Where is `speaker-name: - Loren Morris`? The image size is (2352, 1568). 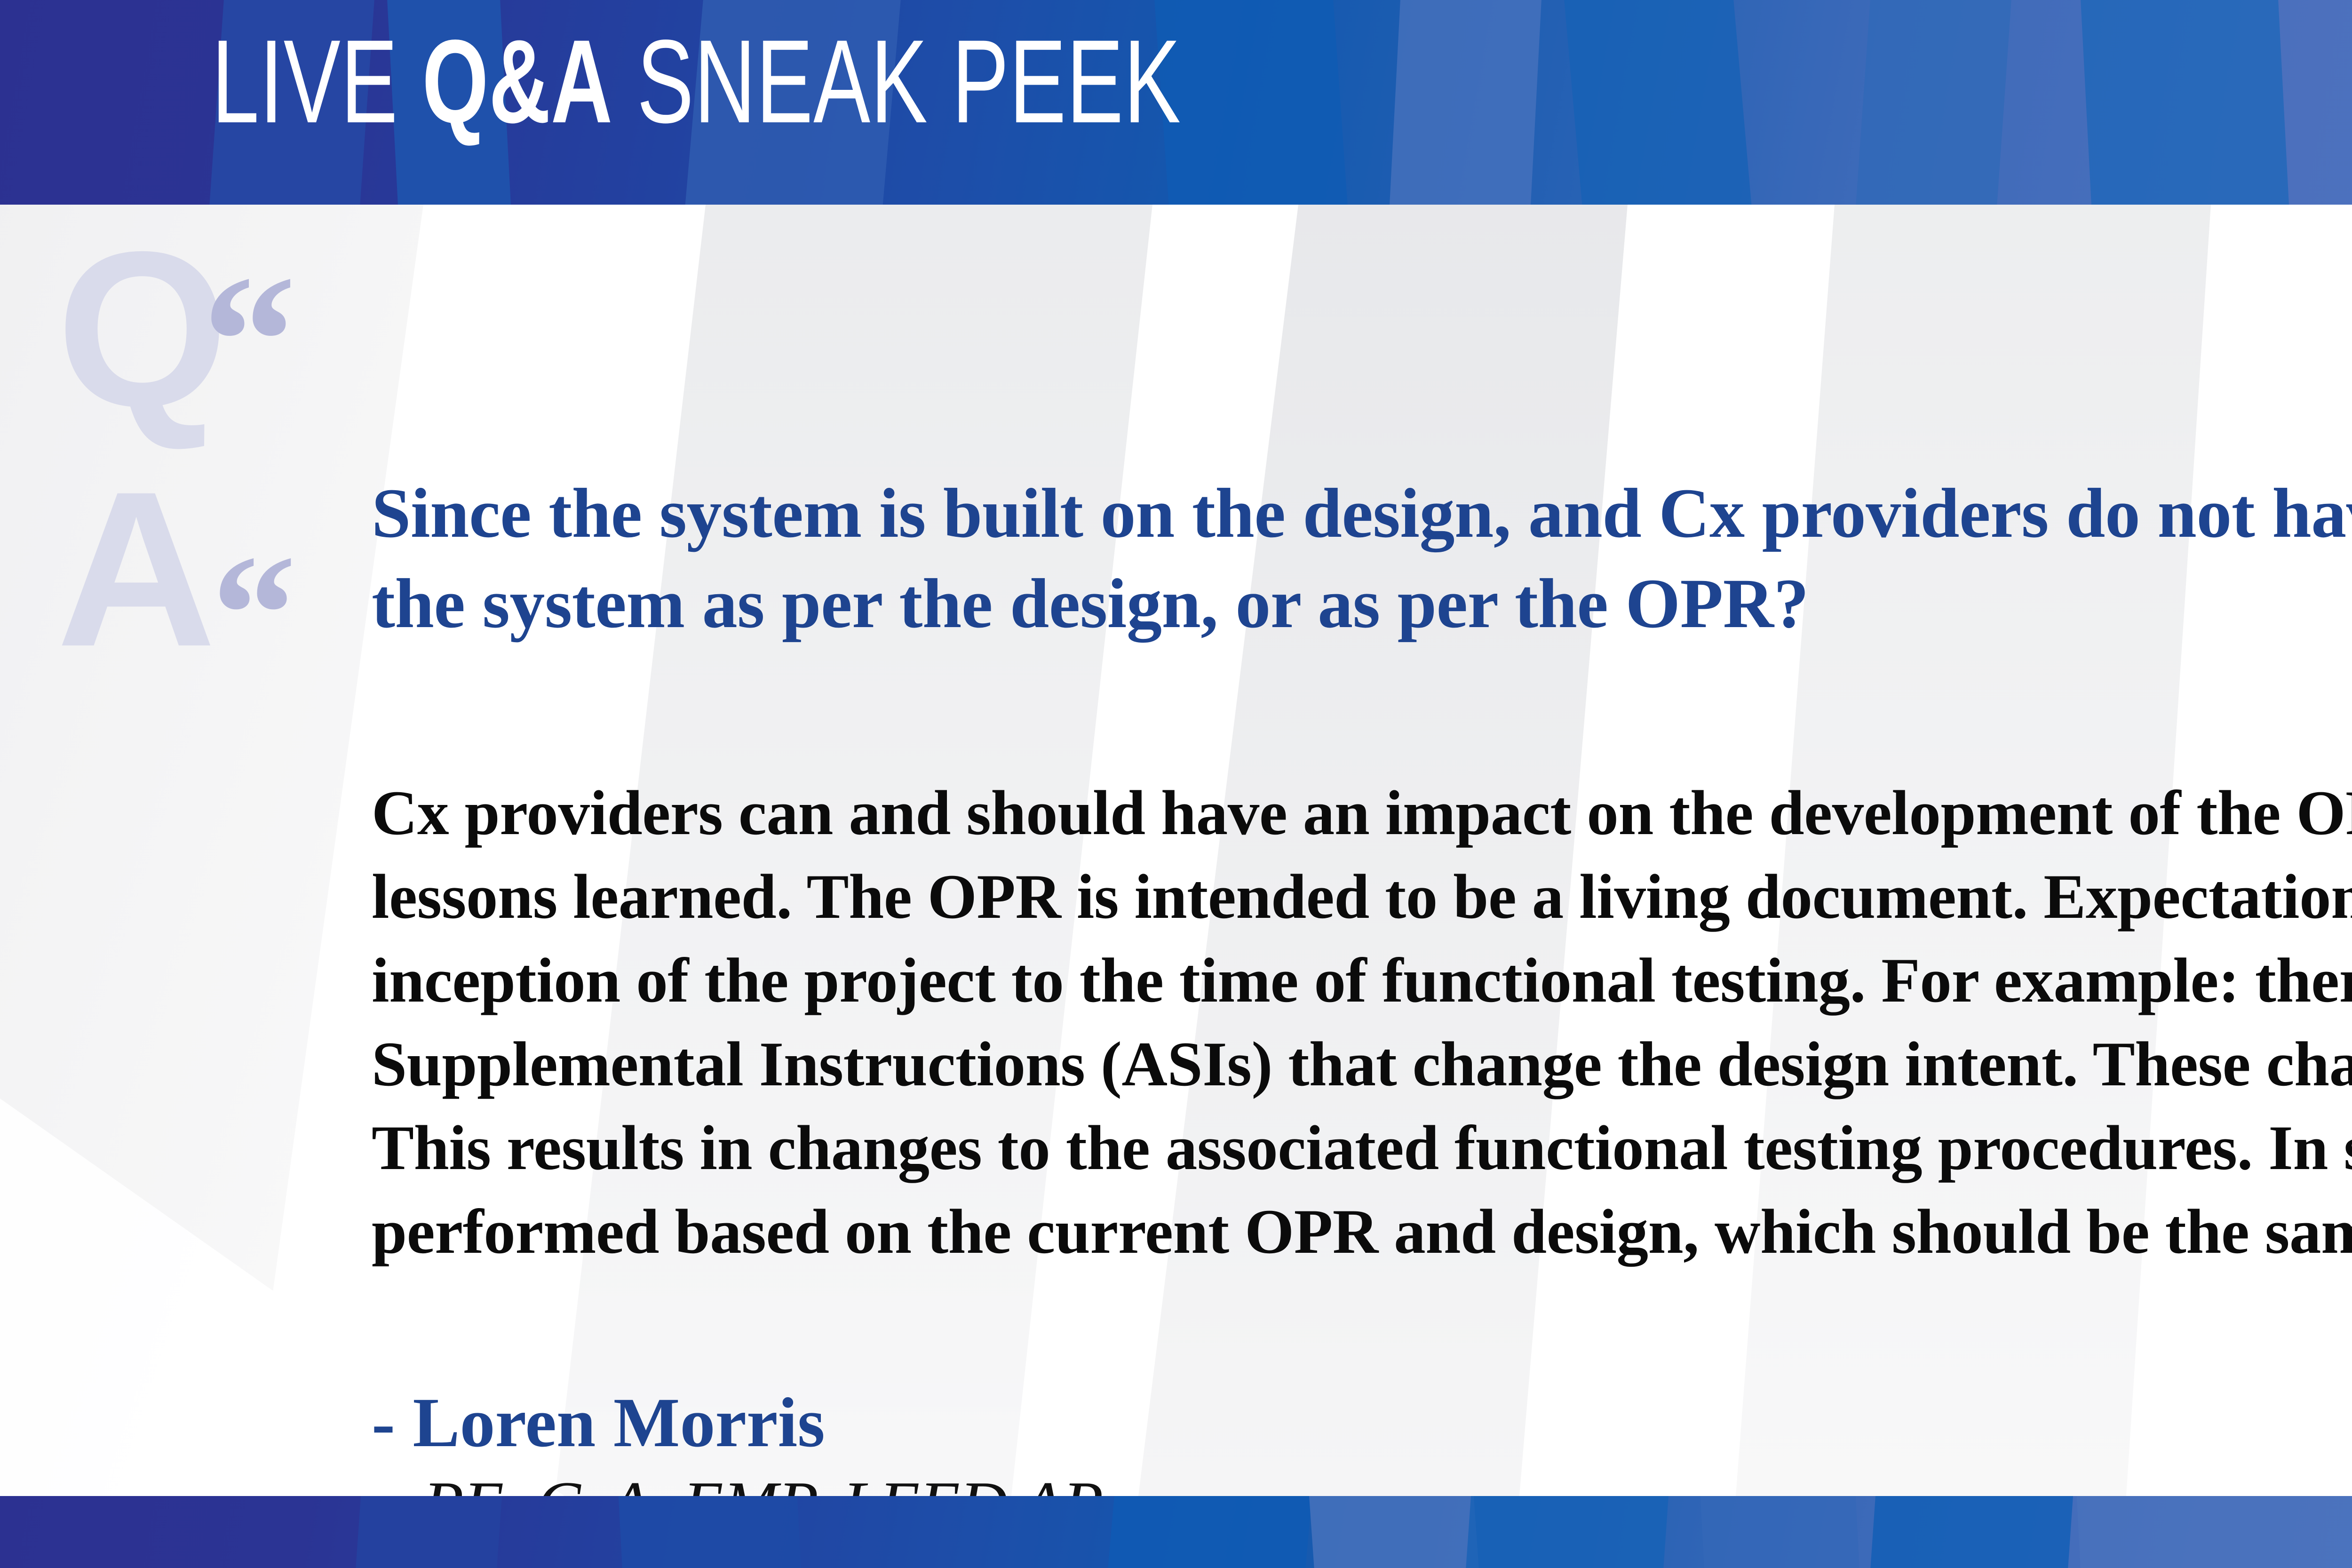 speaker-name: - Loren Morris is located at coordinates (598, 1423).